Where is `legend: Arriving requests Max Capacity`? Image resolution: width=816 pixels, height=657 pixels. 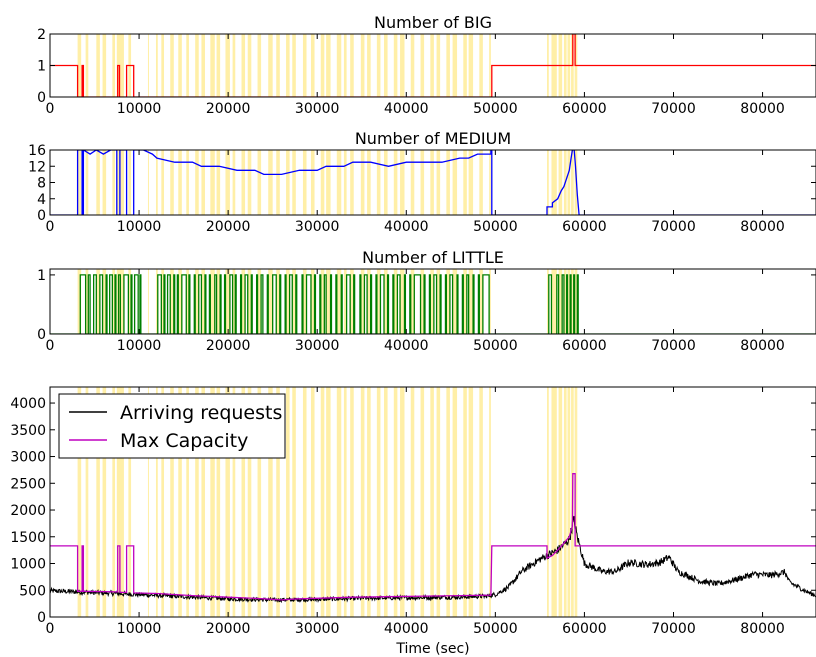
legend: Arriving requests Max Capacity is located at coordinates (172, 426).